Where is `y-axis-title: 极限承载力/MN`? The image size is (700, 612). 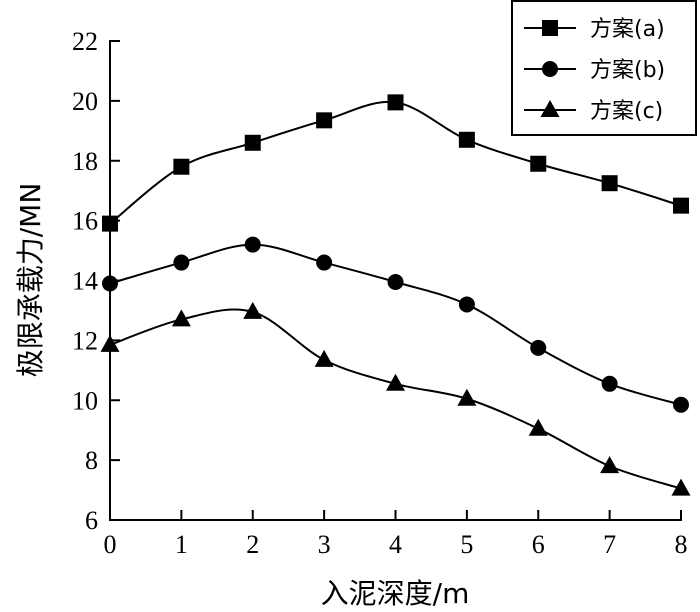
y-axis-title: 极限承载力/MN is located at coordinates (30, 280).